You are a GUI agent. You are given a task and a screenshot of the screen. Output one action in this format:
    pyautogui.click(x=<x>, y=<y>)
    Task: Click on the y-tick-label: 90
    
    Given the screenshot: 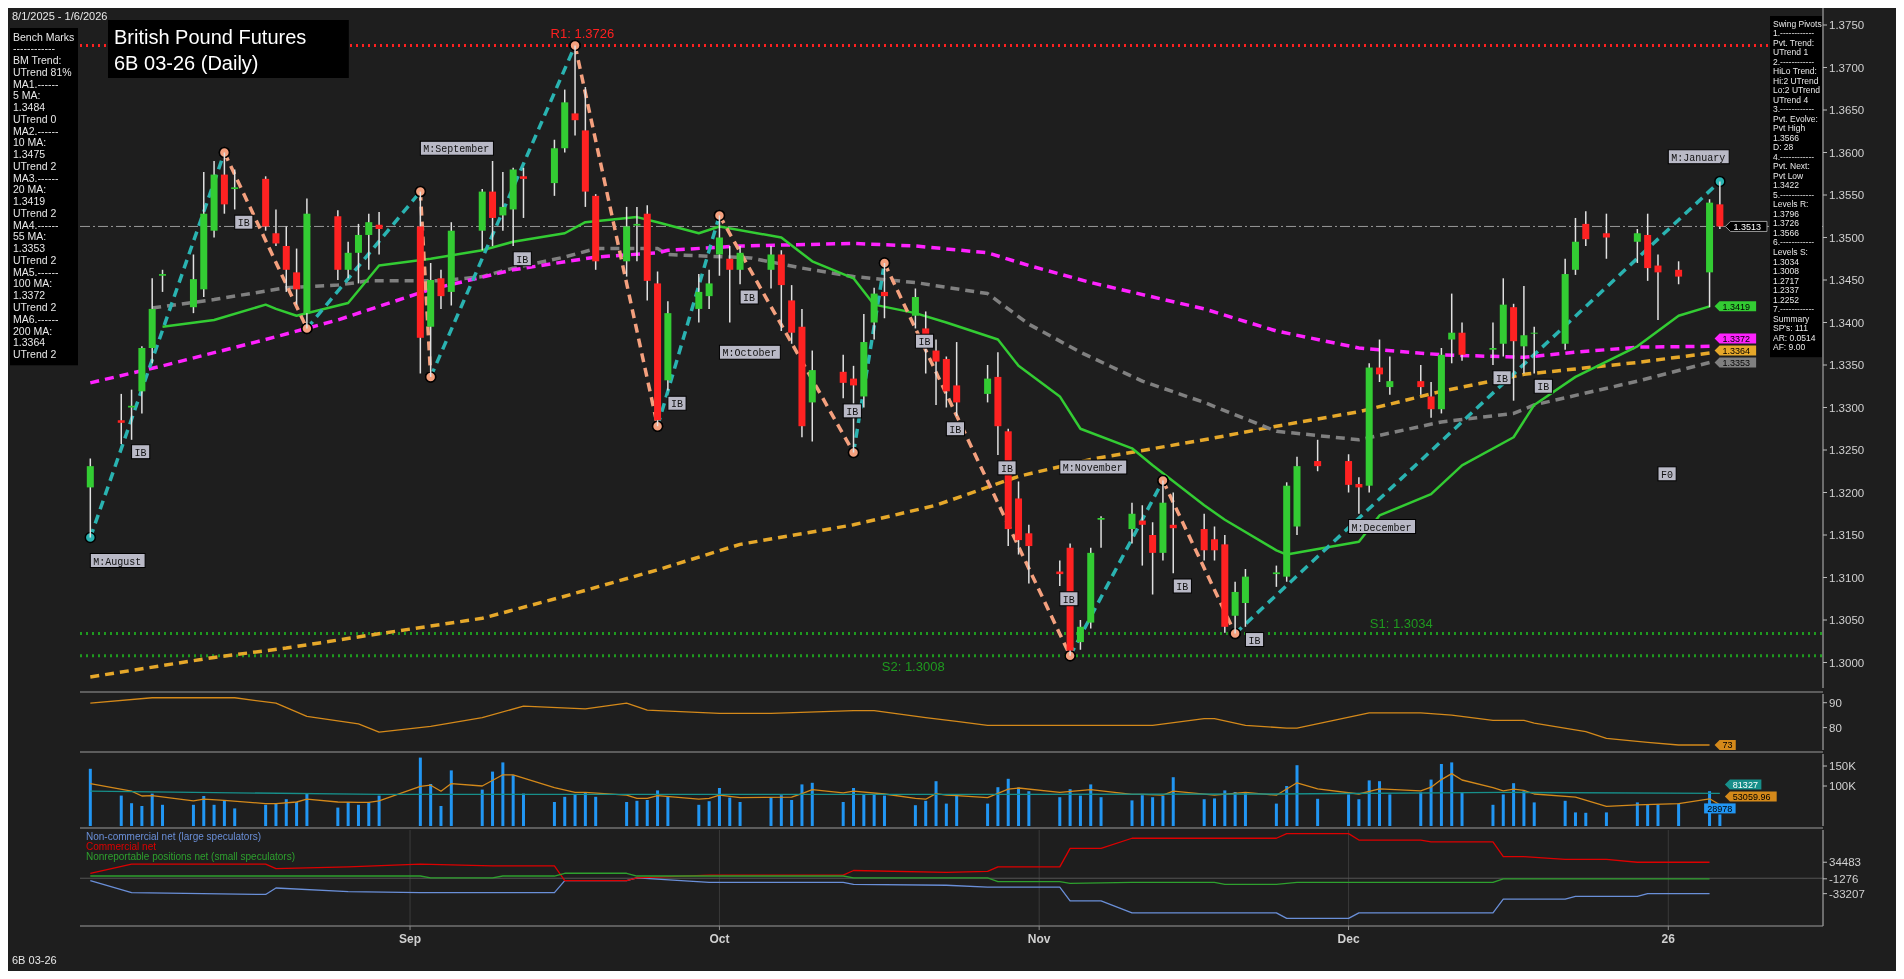 What is the action you would take?
    pyautogui.click(x=1835, y=702)
    